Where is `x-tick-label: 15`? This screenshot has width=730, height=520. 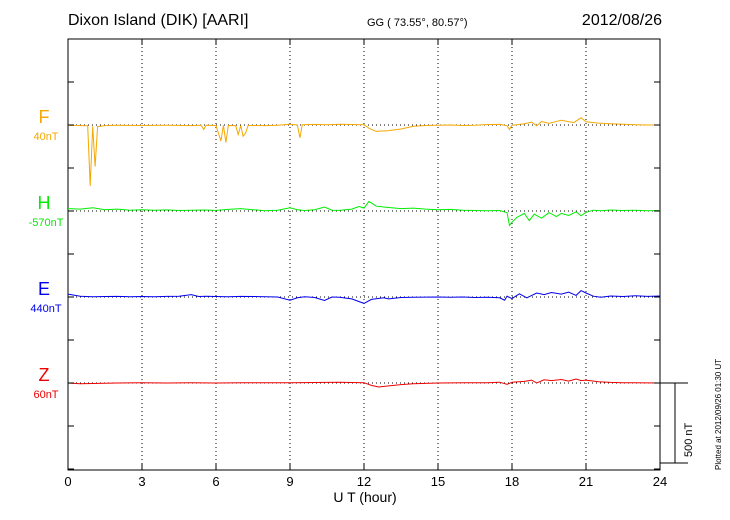 x-tick-label: 15 is located at coordinates (438, 481).